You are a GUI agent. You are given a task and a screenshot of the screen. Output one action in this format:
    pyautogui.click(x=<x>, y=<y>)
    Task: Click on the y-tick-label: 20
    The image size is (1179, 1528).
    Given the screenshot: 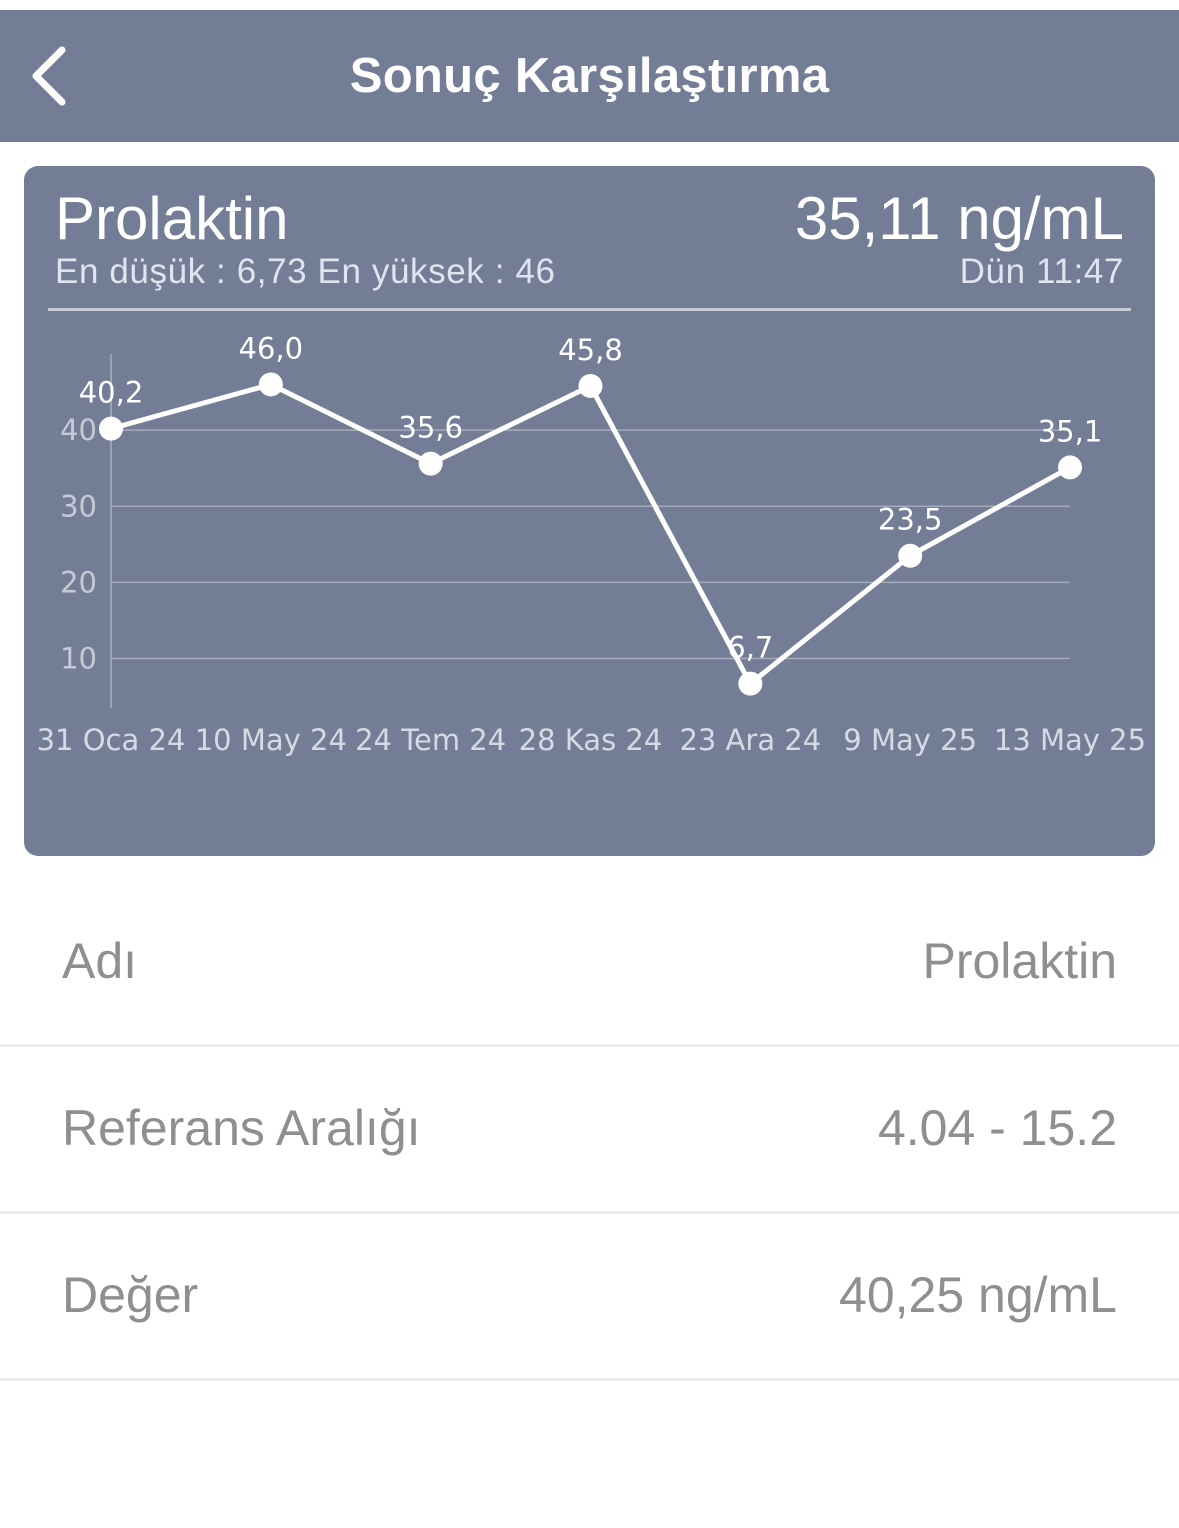 What is the action you would take?
    pyautogui.click(x=78, y=582)
    